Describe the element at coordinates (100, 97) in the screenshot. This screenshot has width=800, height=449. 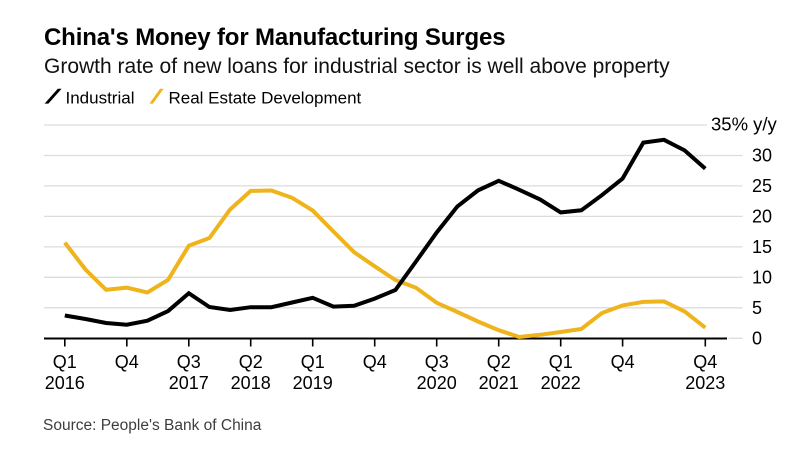
I see `svg-text: Industrial` at that location.